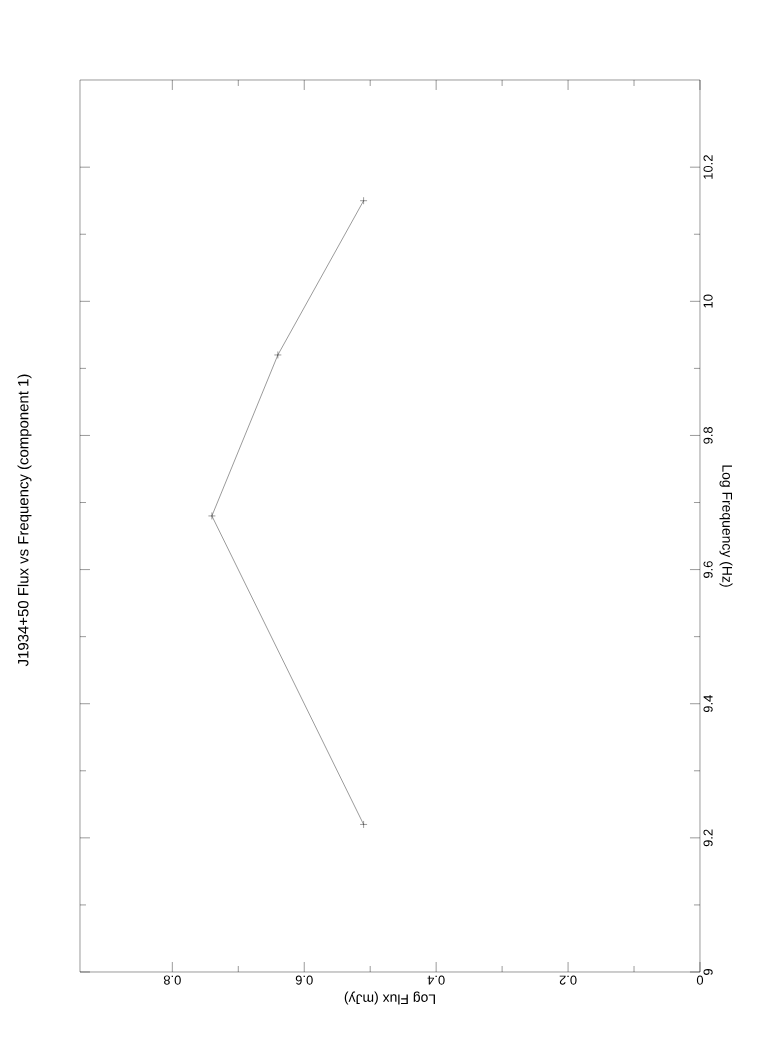 The image size is (782, 1051). Describe the element at coordinates (708, 838) in the screenshot. I see `y-tick-label: 9.2` at that location.